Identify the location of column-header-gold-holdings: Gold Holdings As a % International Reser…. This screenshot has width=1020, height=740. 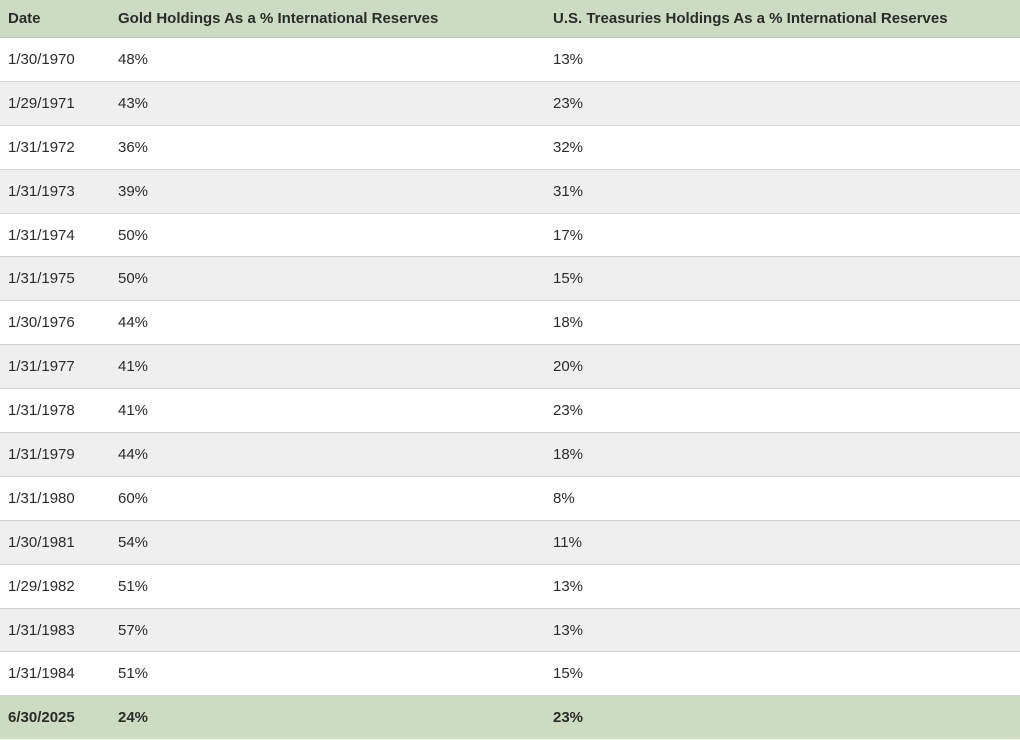
(327, 19).